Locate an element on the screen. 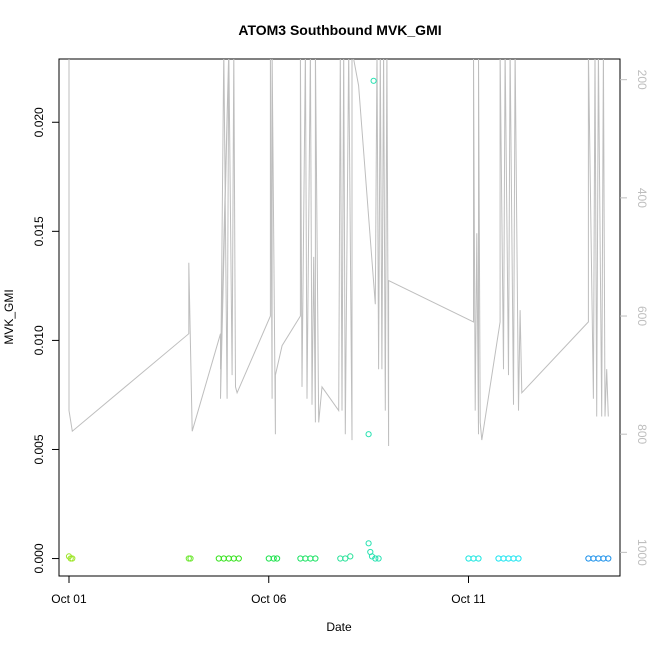  y2-tick-label: 1000 is located at coordinates (642, 552).